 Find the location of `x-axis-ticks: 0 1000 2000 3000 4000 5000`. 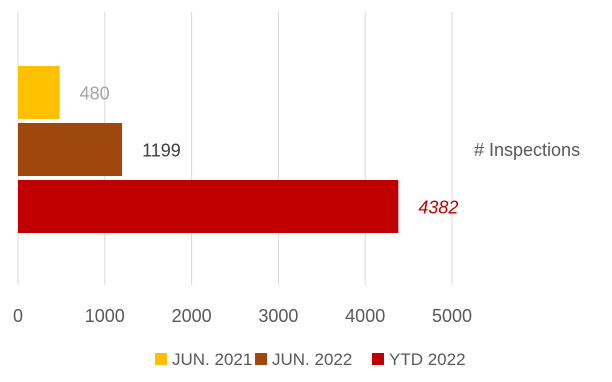

x-axis-ticks: 0 1000 2000 3000 4000 5000 is located at coordinates (242, 316).